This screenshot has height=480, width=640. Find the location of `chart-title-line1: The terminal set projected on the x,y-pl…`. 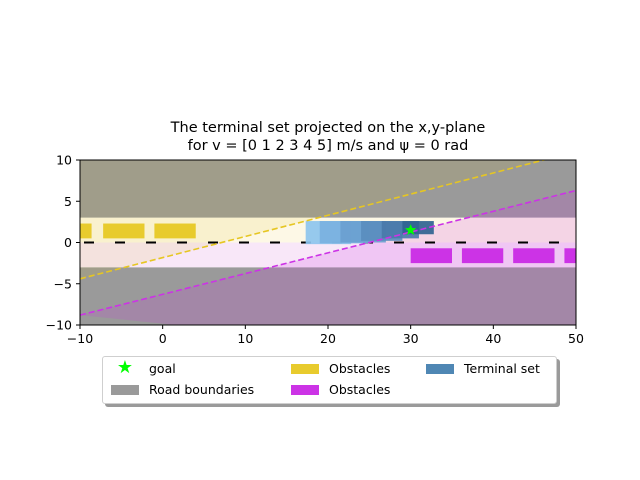

chart-title-line1: The terminal set projected on the x,y-pl… is located at coordinates (328, 128).